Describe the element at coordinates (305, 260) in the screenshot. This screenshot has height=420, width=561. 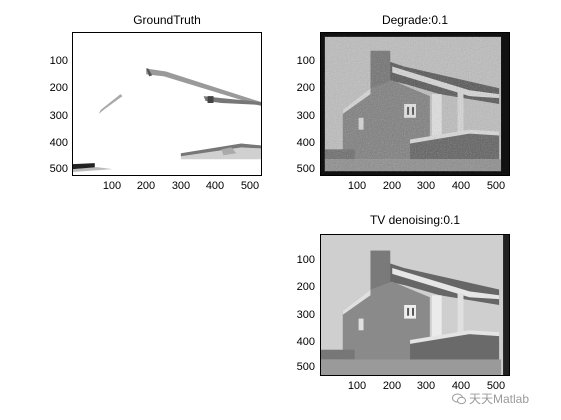
I see `tv-denoising-ytick: 100` at that location.